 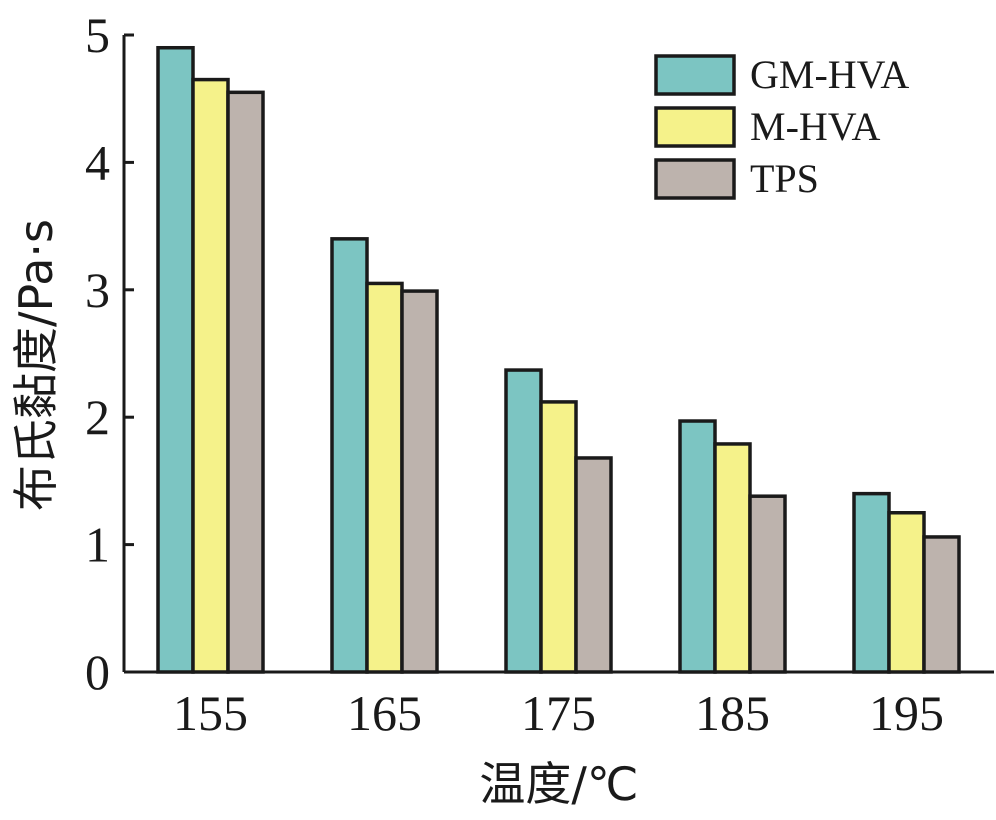 What do you see at coordinates (36, 365) in the screenshot?
I see `y-axis-title: 布氏黏度/Pa·s` at bounding box center [36, 365].